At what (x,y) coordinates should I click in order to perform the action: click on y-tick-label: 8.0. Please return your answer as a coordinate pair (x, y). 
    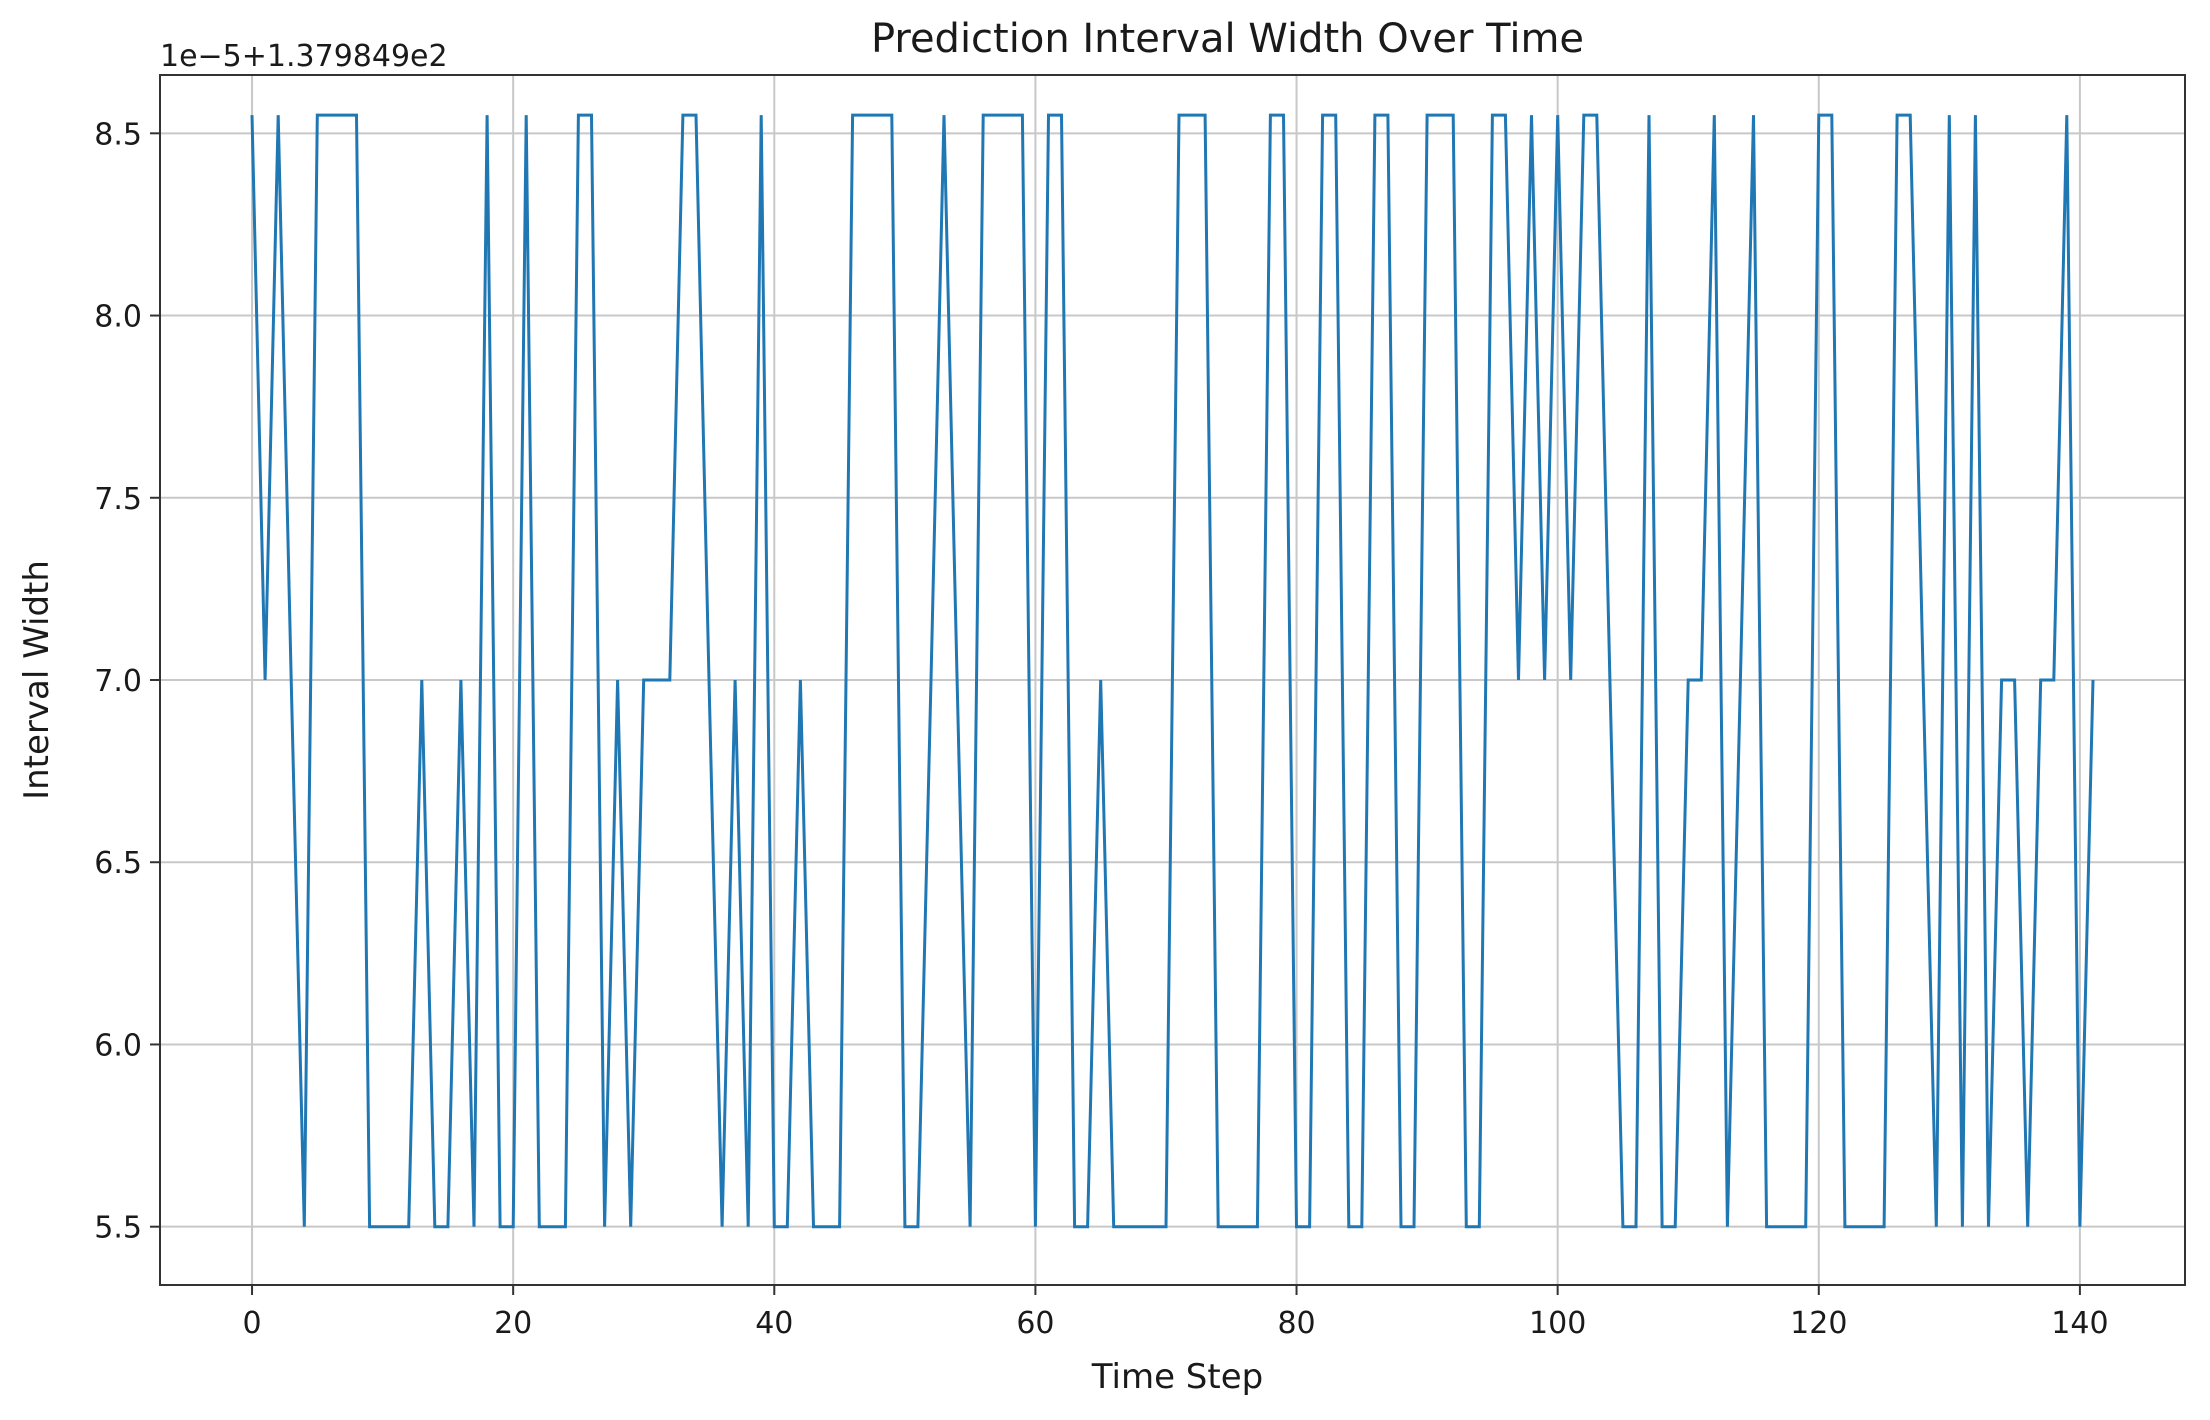
    Looking at the image, I should click on (118, 317).